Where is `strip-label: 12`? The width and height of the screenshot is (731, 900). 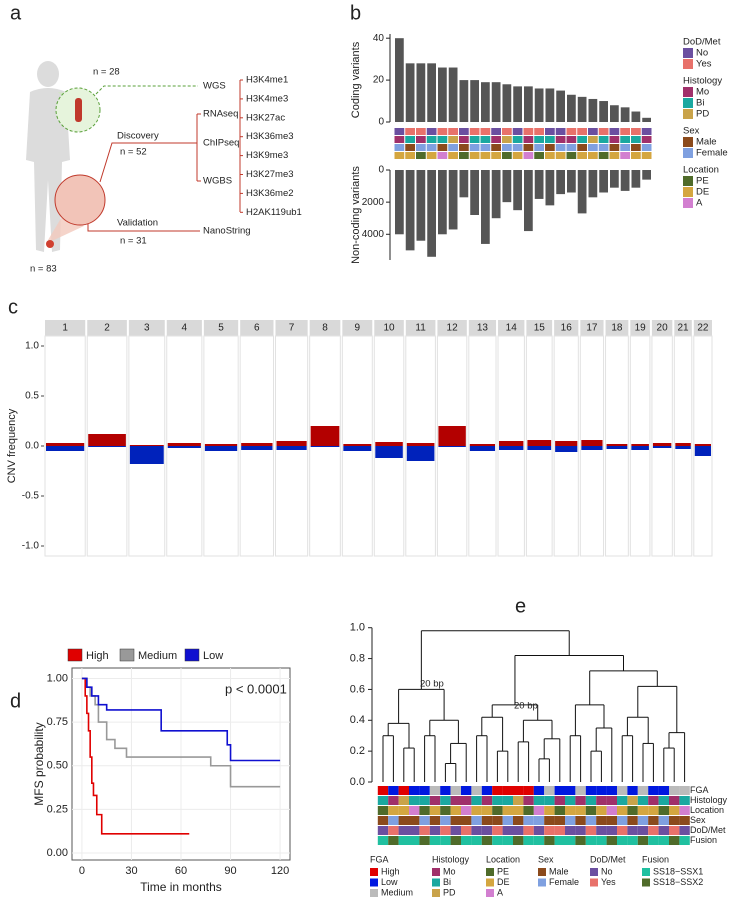
strip-label: 12 is located at coordinates (453, 328).